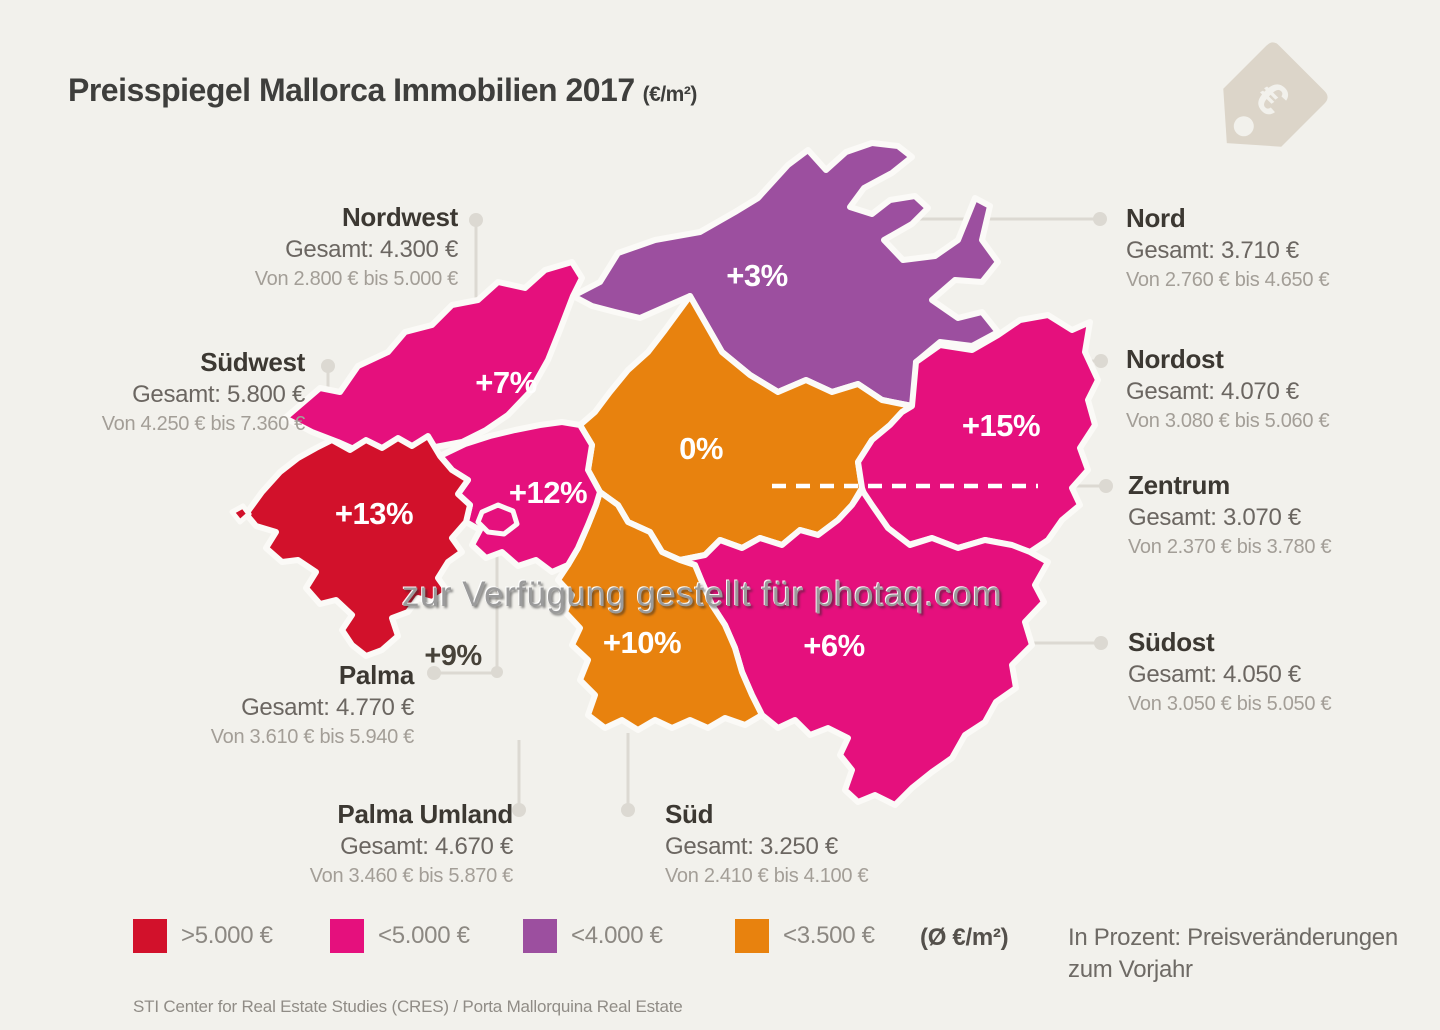 The height and width of the screenshot is (1030, 1440). What do you see at coordinates (497, 519) in the screenshot?
I see `region-shape-palma-city` at bounding box center [497, 519].